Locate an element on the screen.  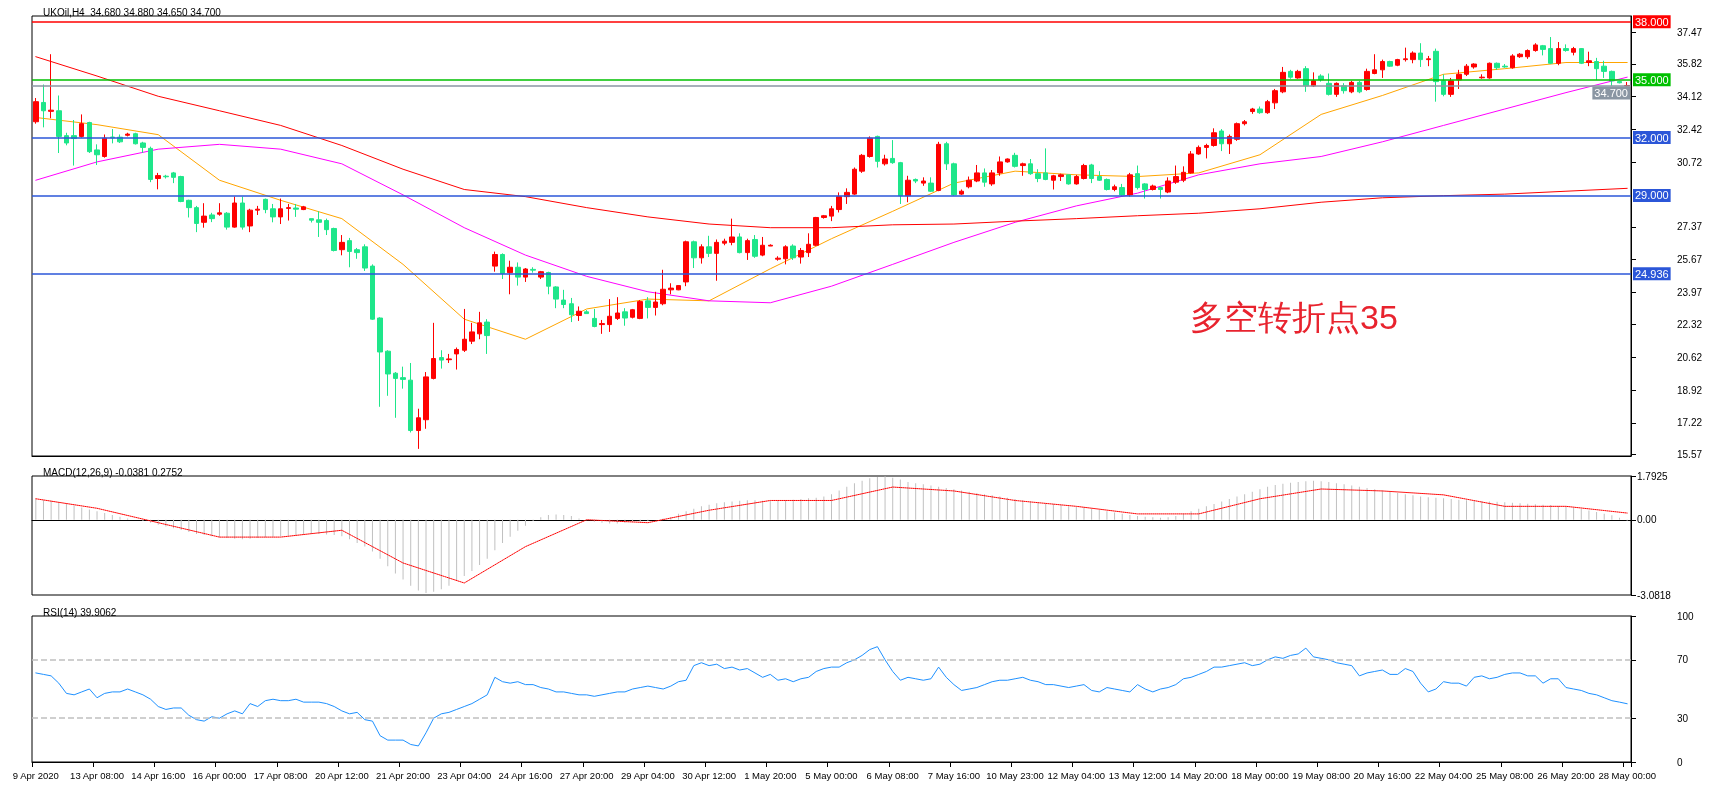
x-tick-label: 7 May 16:00 is located at coordinates (954, 775).